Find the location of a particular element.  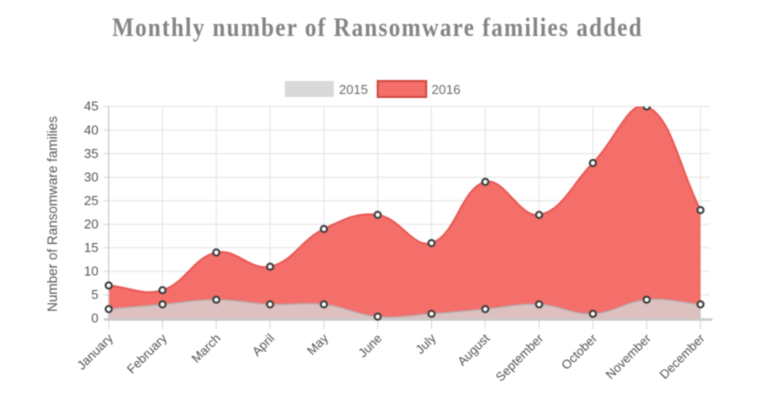

svg-text: August is located at coordinates (474, 350).